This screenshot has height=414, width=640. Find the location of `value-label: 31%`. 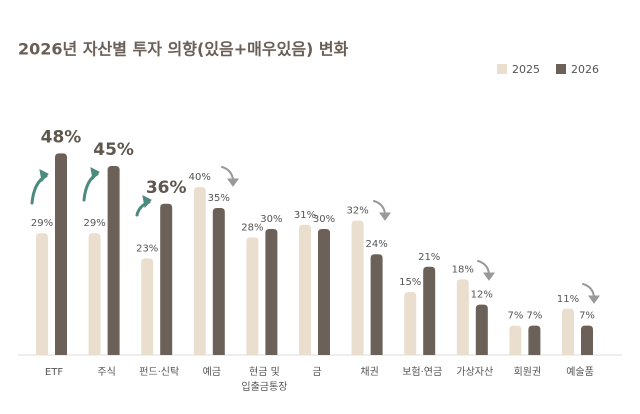

value-label: 31% is located at coordinates (305, 215).